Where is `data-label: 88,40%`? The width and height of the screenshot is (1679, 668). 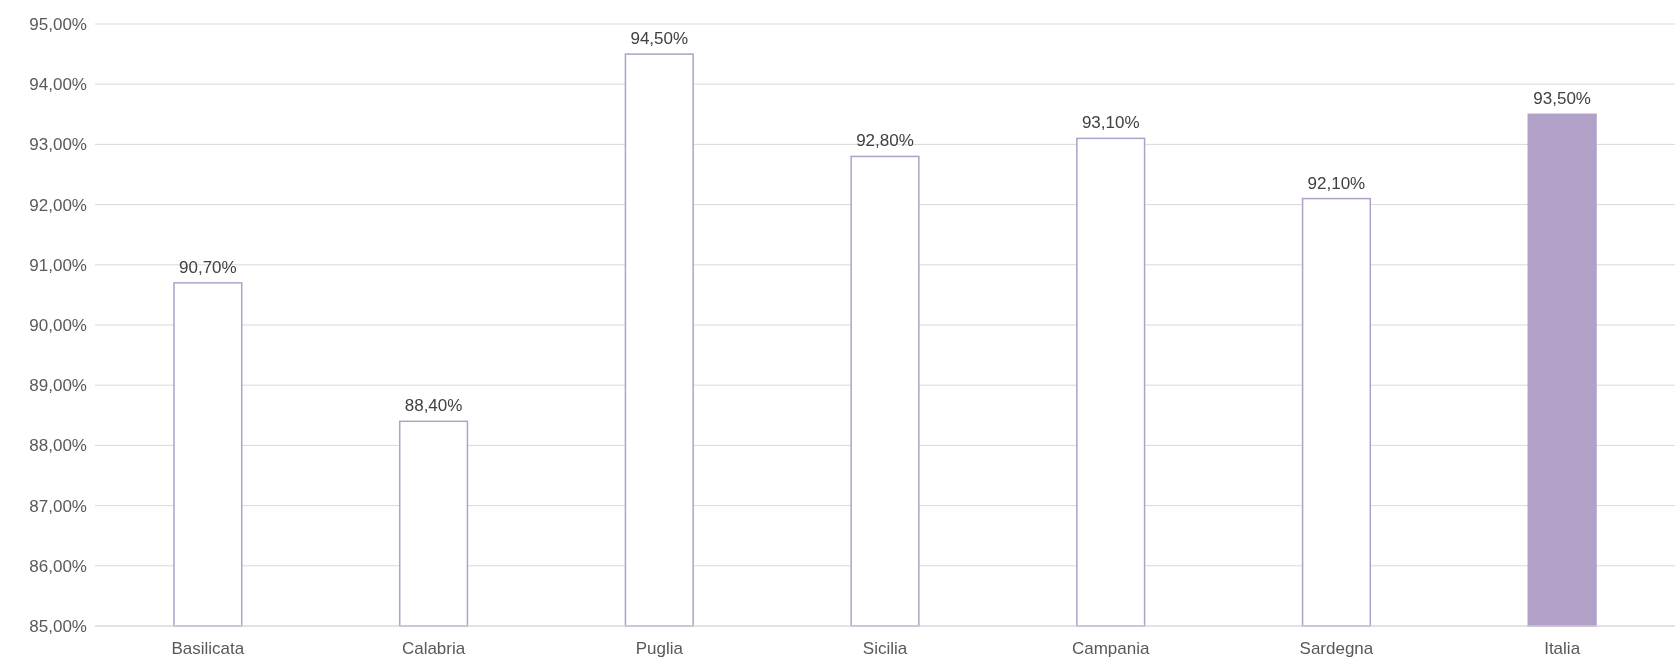
data-label: 88,40% is located at coordinates (433, 406).